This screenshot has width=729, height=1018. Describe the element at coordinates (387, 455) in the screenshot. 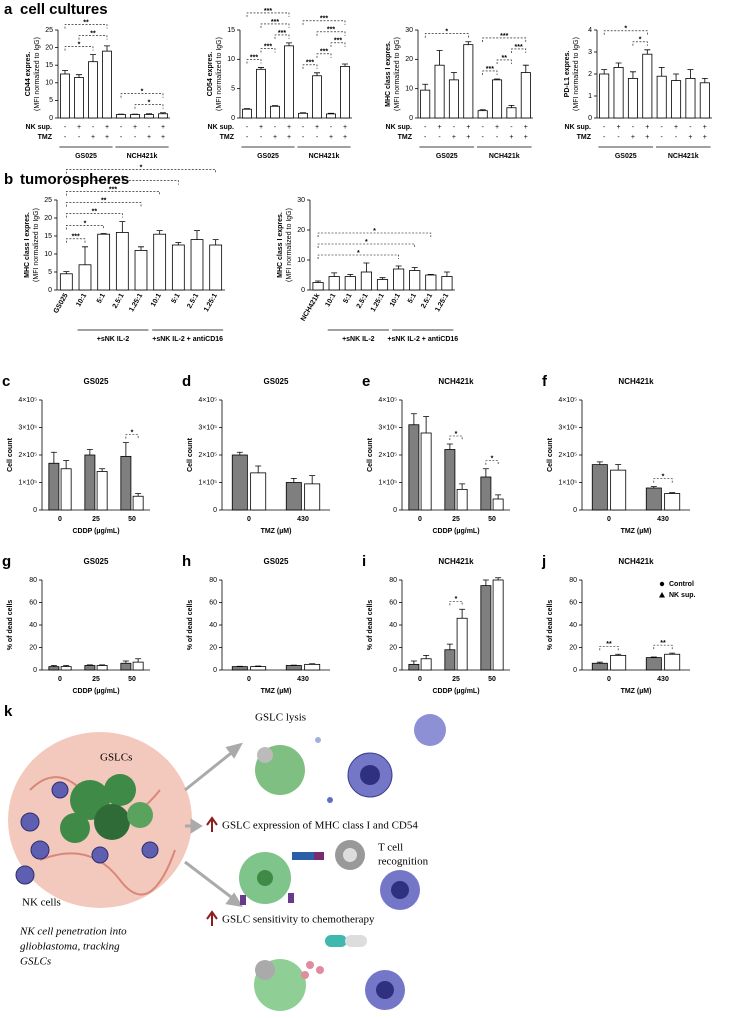

I see `y-tick-label: 2×10⁵` at that location.